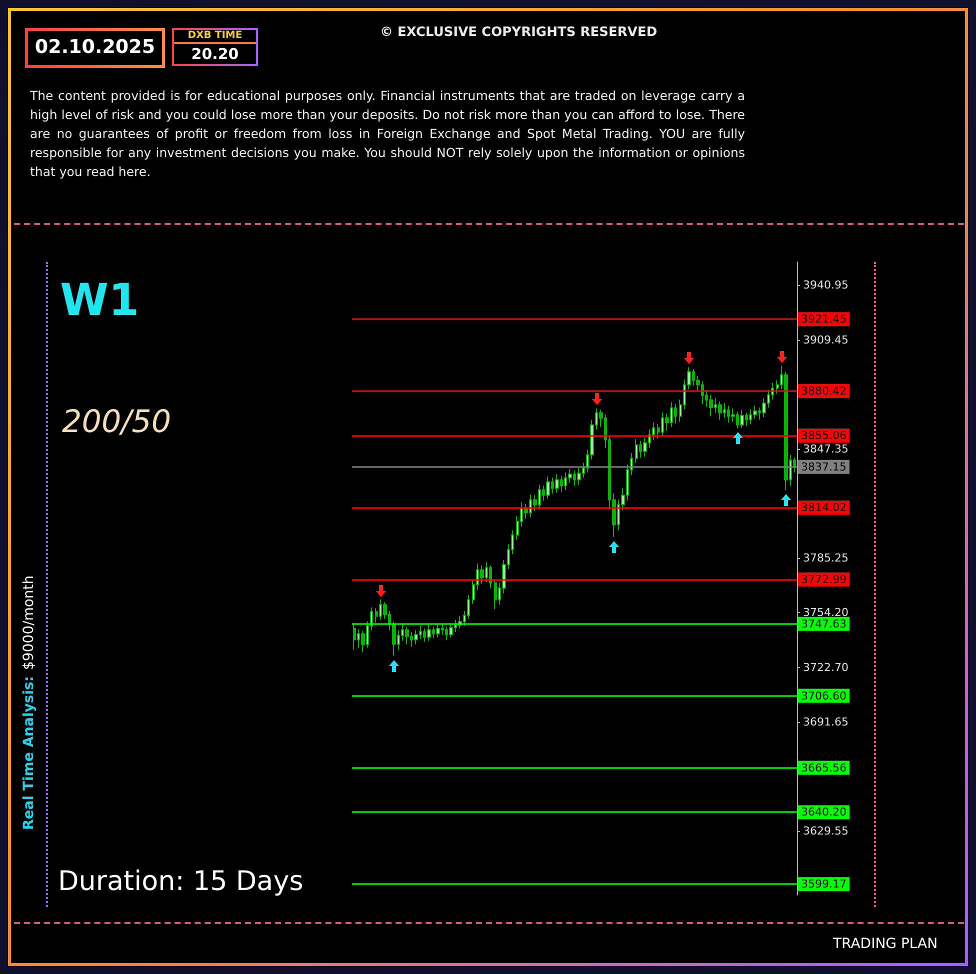 This screenshot has width=976, height=974. I want to click on y-tick-label: 3629.55, so click(825, 831).